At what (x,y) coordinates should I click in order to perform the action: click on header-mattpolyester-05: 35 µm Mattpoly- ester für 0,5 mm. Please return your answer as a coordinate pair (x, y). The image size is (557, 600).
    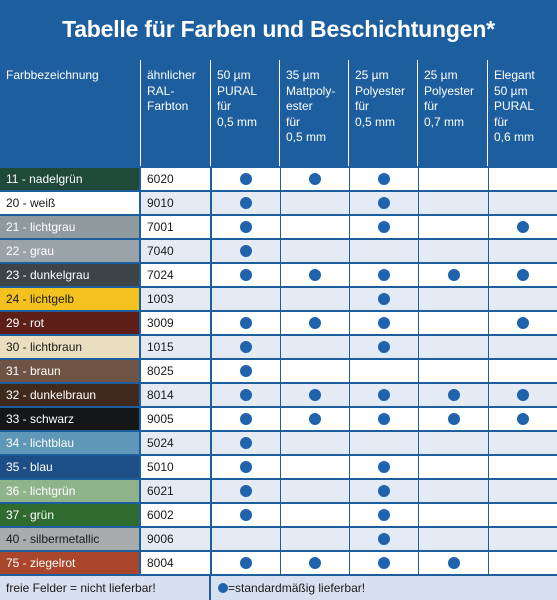
    Looking at the image, I should click on (314, 113).